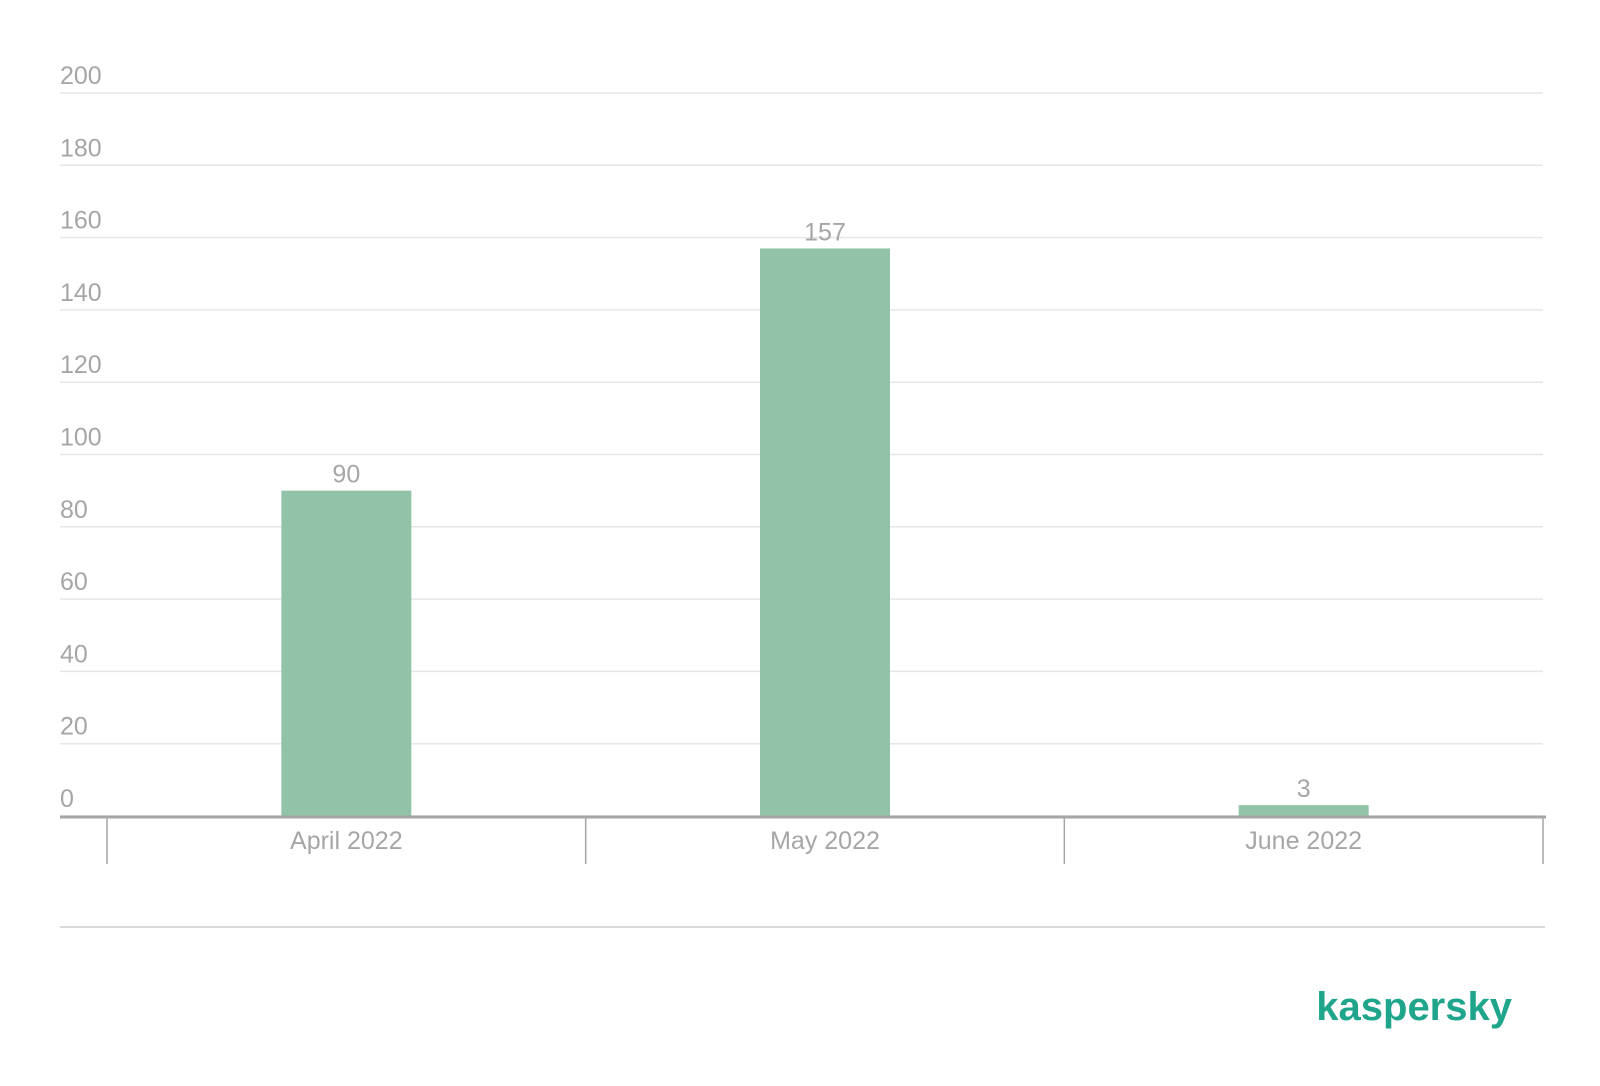 The image size is (1600, 1086). I want to click on y-tick-label: 40, so click(74, 654).